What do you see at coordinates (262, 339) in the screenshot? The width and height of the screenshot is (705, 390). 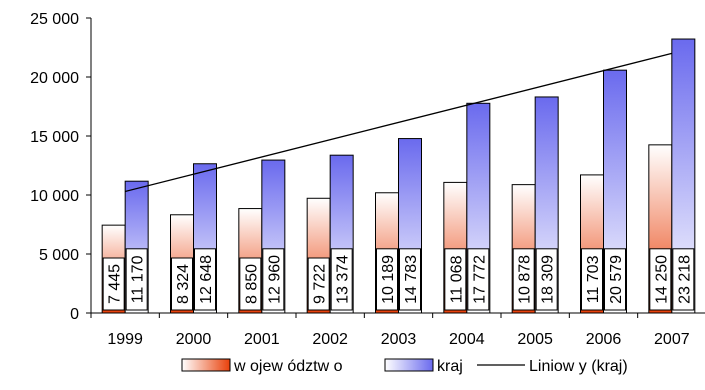 I see `x-tick-label: 2001` at bounding box center [262, 339].